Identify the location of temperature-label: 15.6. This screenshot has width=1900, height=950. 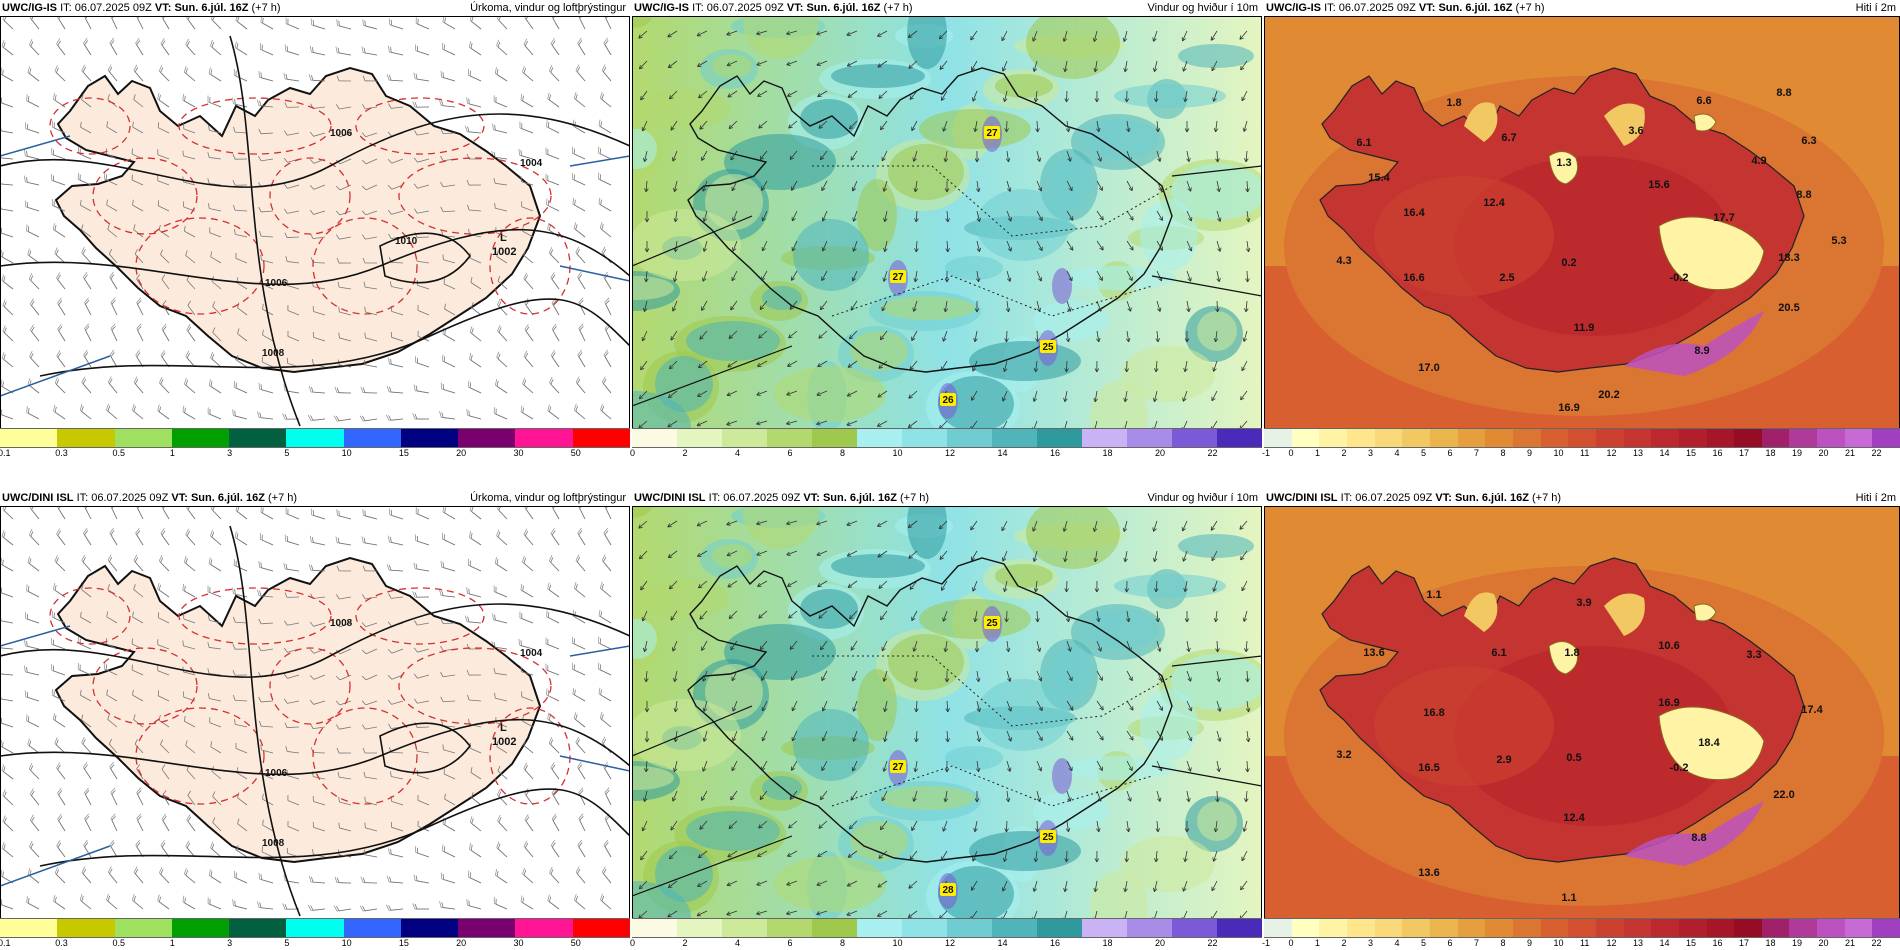
(1658, 185).